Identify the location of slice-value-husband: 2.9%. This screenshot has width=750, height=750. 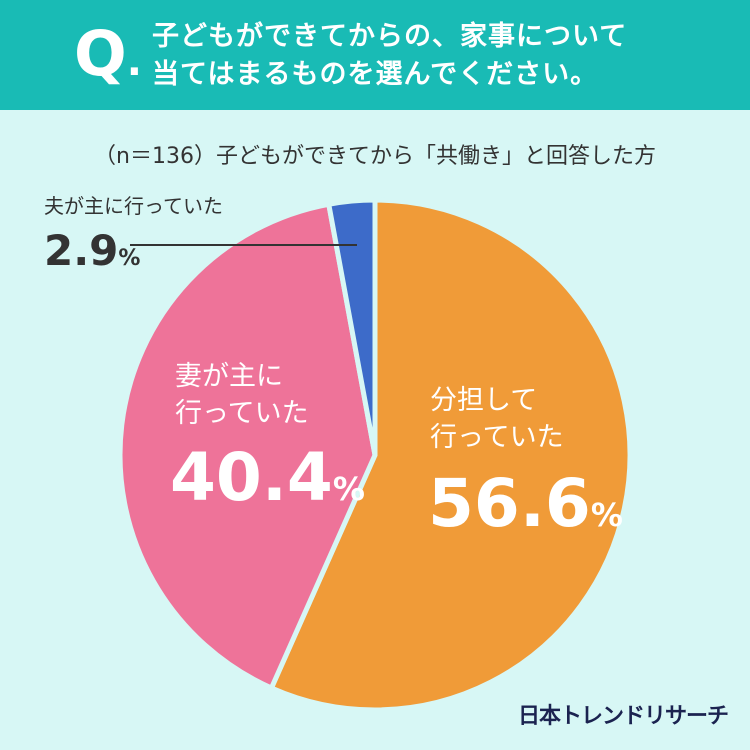
(92, 250).